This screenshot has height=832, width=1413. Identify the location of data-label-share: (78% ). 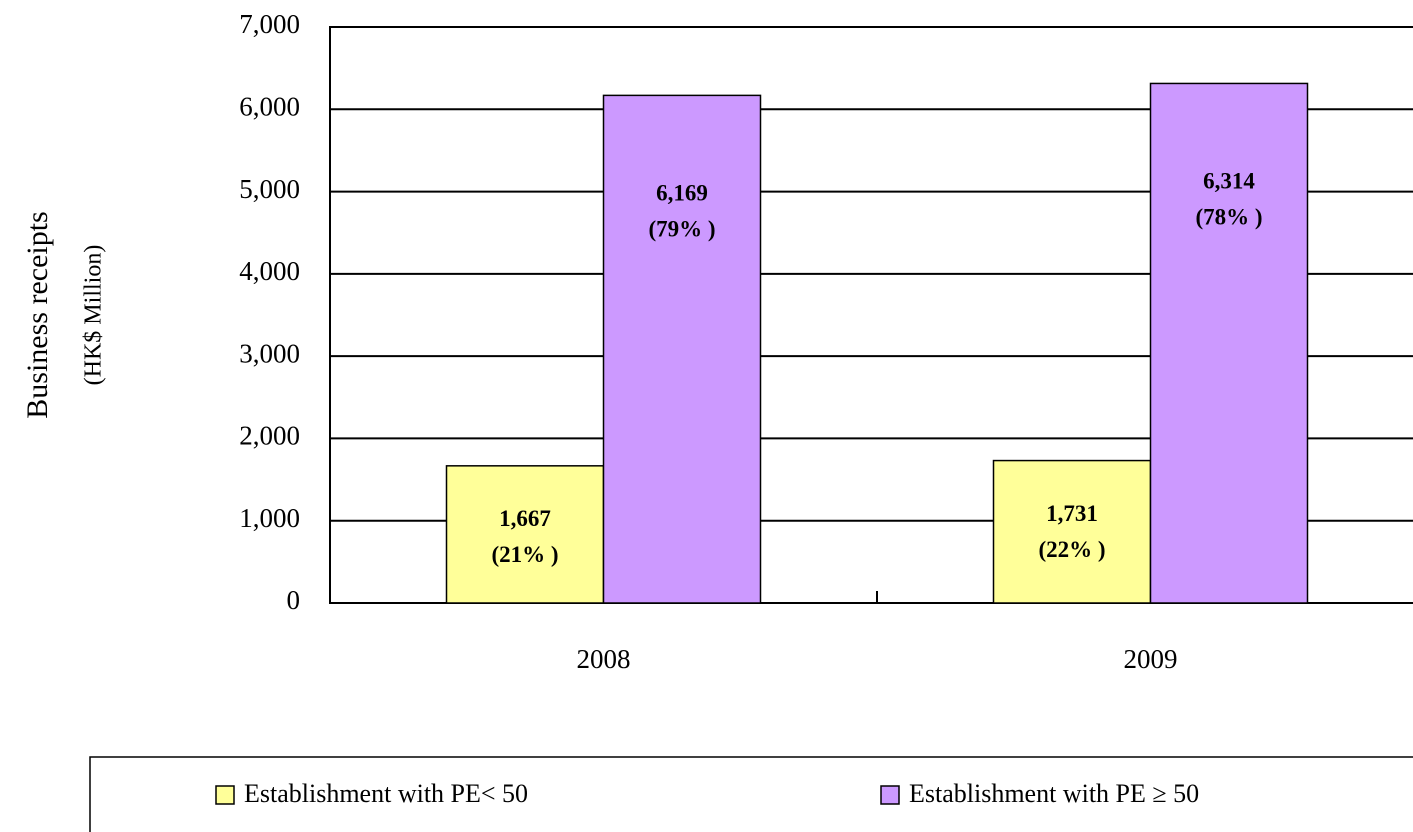
(1228, 217).